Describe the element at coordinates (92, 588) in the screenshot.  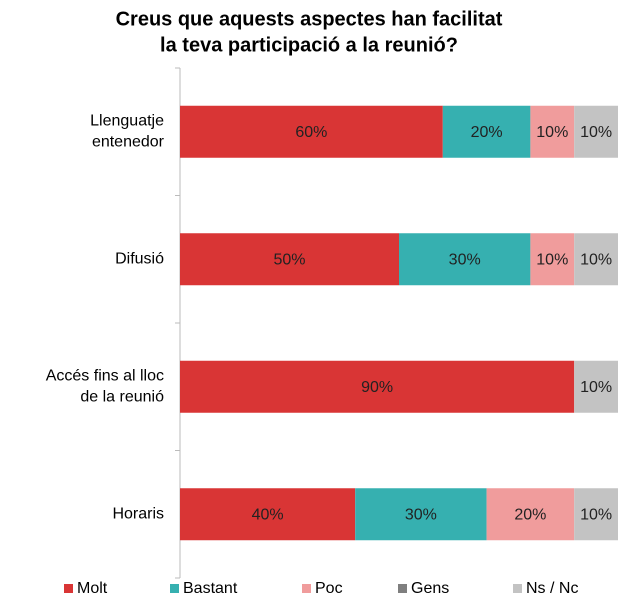
I see `legend-label: Molt` at that location.